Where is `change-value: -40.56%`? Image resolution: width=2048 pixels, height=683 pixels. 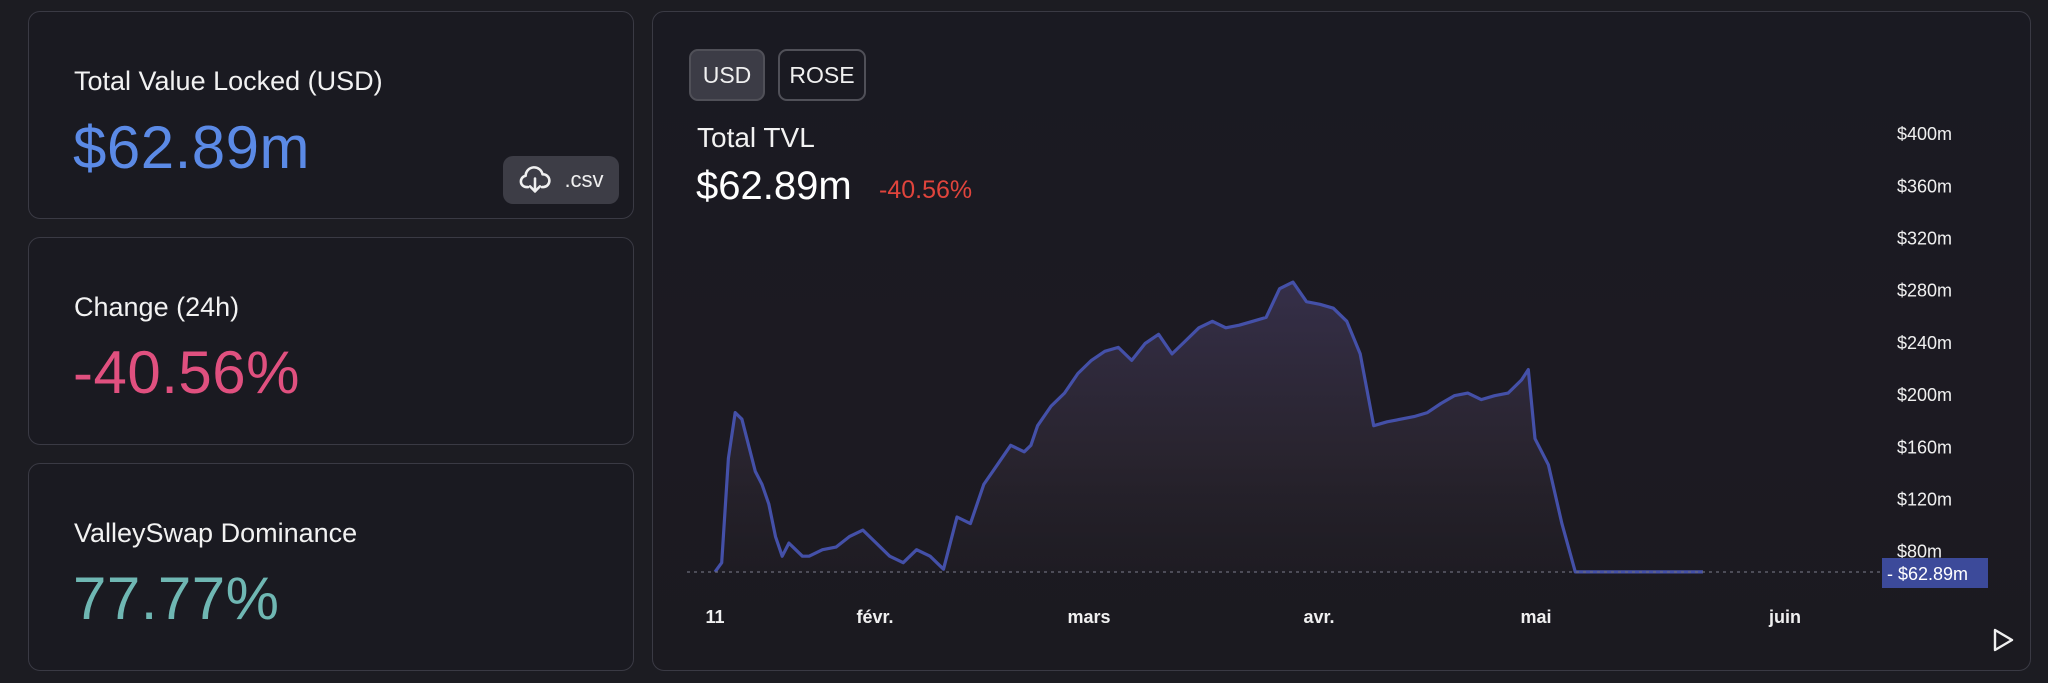 change-value: -40.56% is located at coordinates (186, 372).